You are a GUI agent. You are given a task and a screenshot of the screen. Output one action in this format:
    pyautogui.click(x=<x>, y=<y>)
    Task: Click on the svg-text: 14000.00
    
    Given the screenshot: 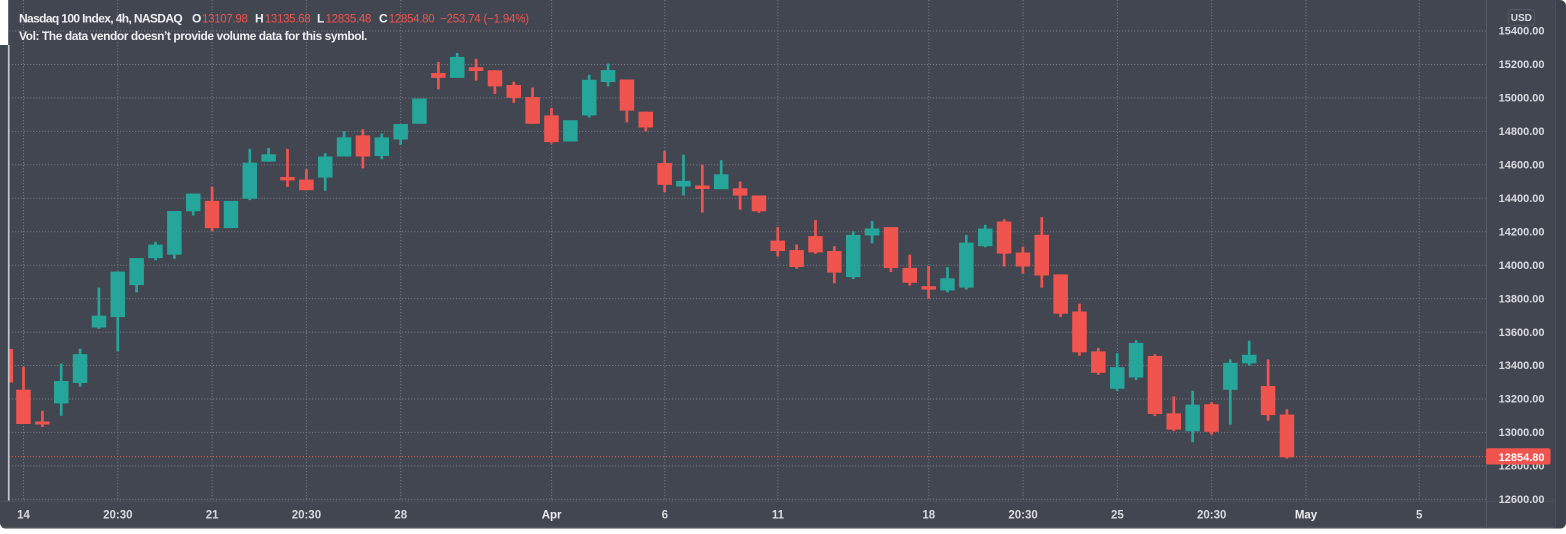 What is the action you would take?
    pyautogui.click(x=1522, y=266)
    